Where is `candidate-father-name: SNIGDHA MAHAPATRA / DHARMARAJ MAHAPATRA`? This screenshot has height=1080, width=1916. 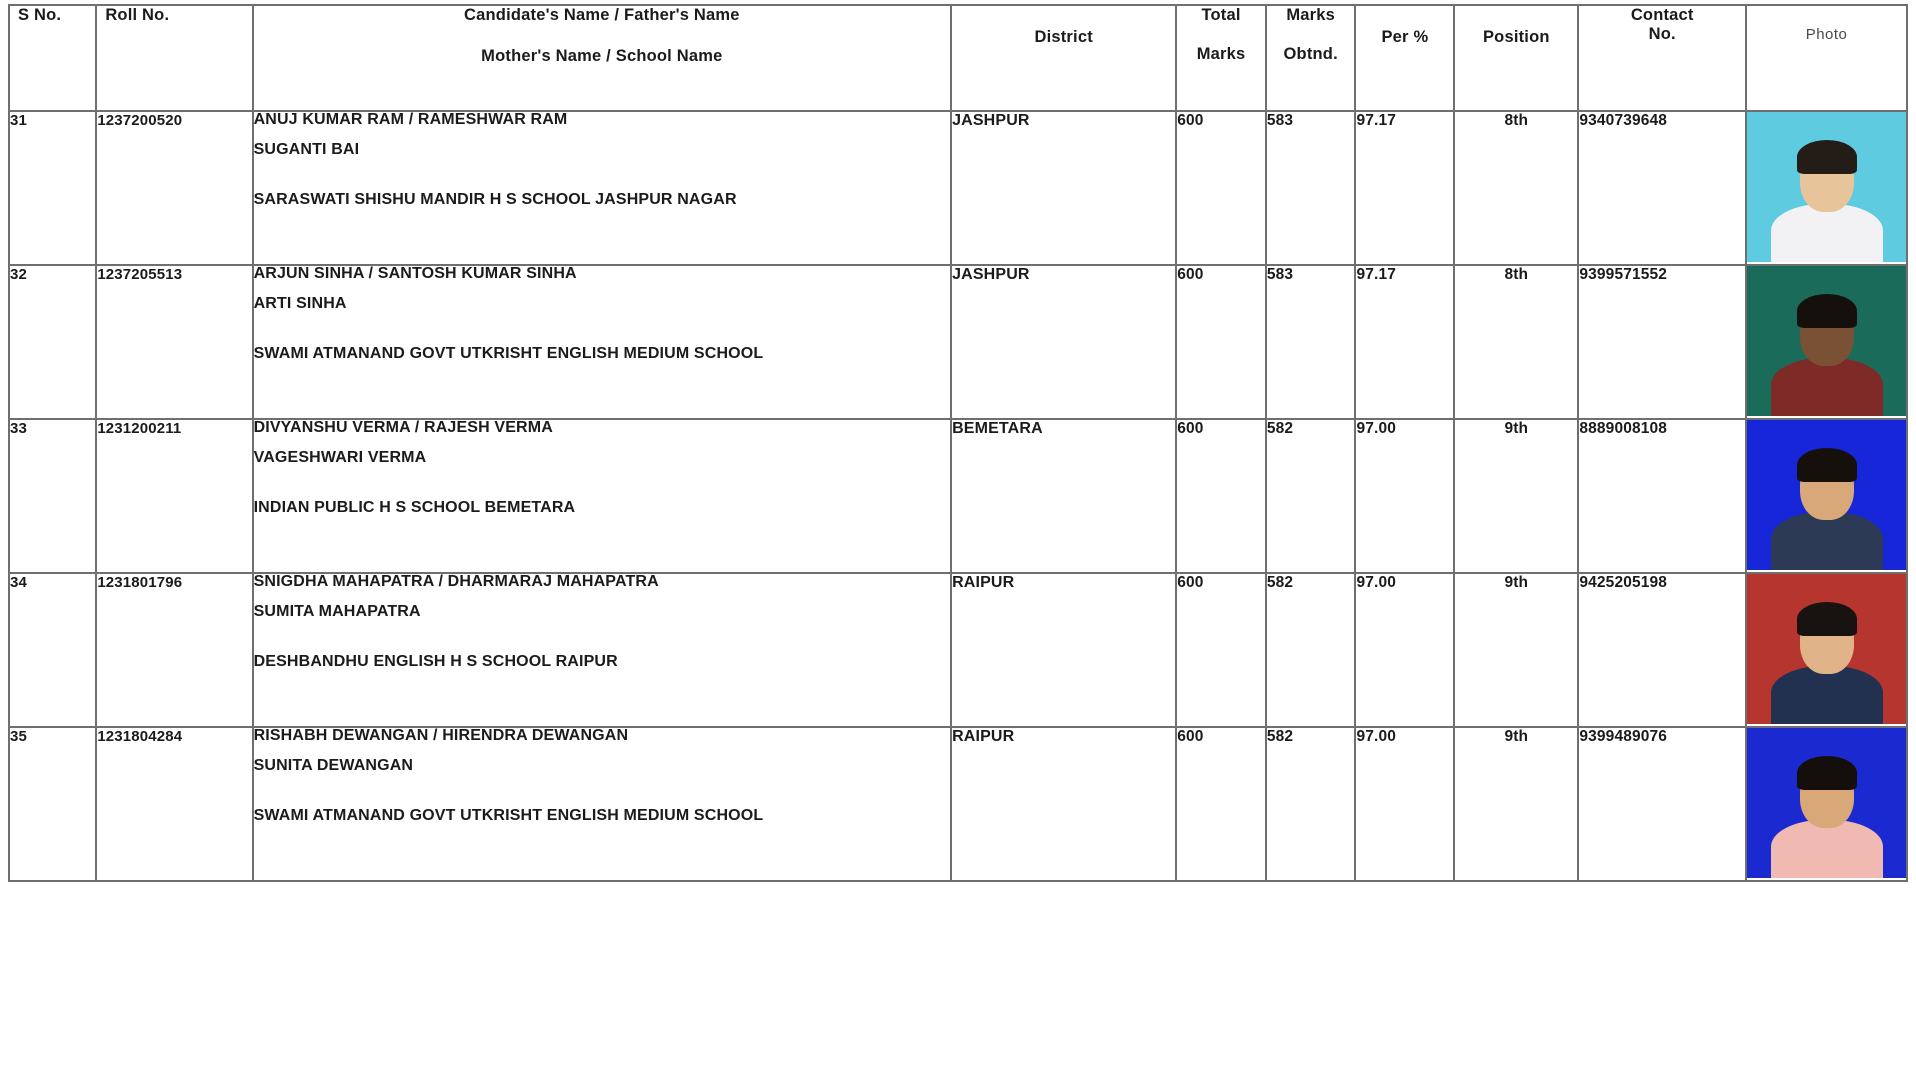 candidate-father-name: SNIGDHA MAHAPATRA / DHARMARAJ MAHAPATRA is located at coordinates (456, 581).